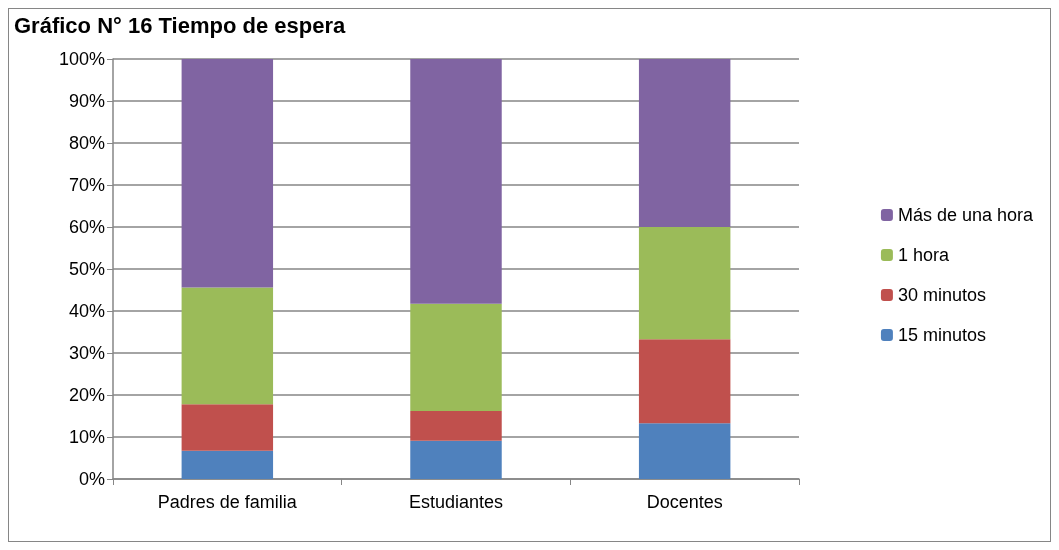 This screenshot has height=550, width=1059. Describe the element at coordinates (180, 25) in the screenshot. I see `chart-title: Gráfico N° 16 Tiempo de espera` at that location.